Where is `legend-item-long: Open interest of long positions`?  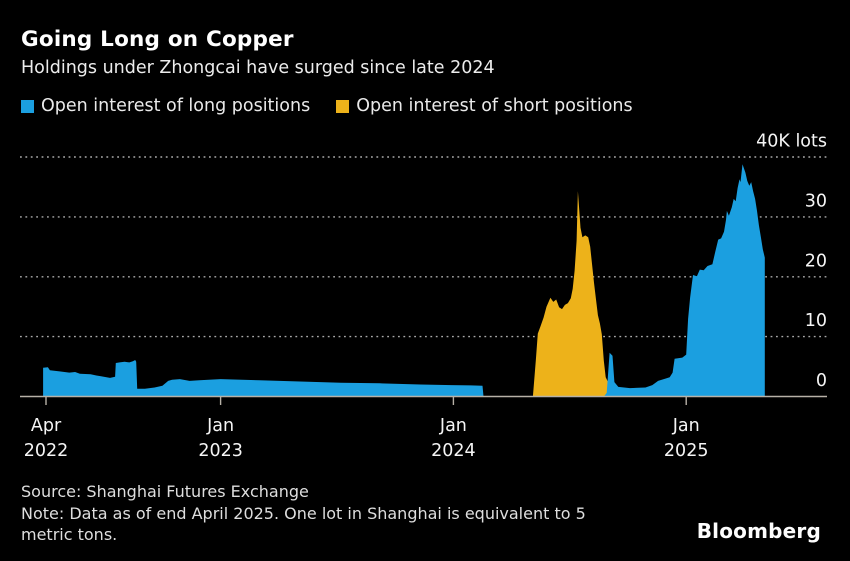
legend-item-long: Open interest of long positions is located at coordinates (165, 106).